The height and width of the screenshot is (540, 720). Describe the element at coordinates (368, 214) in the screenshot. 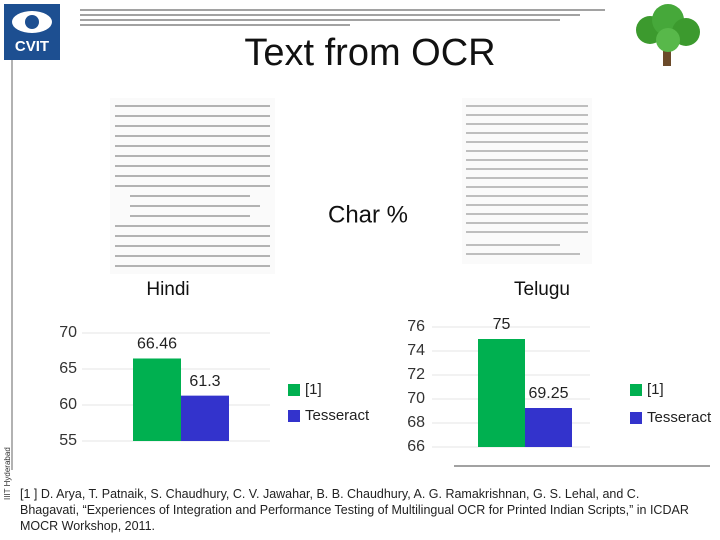

I see `heading: Char %` at that location.